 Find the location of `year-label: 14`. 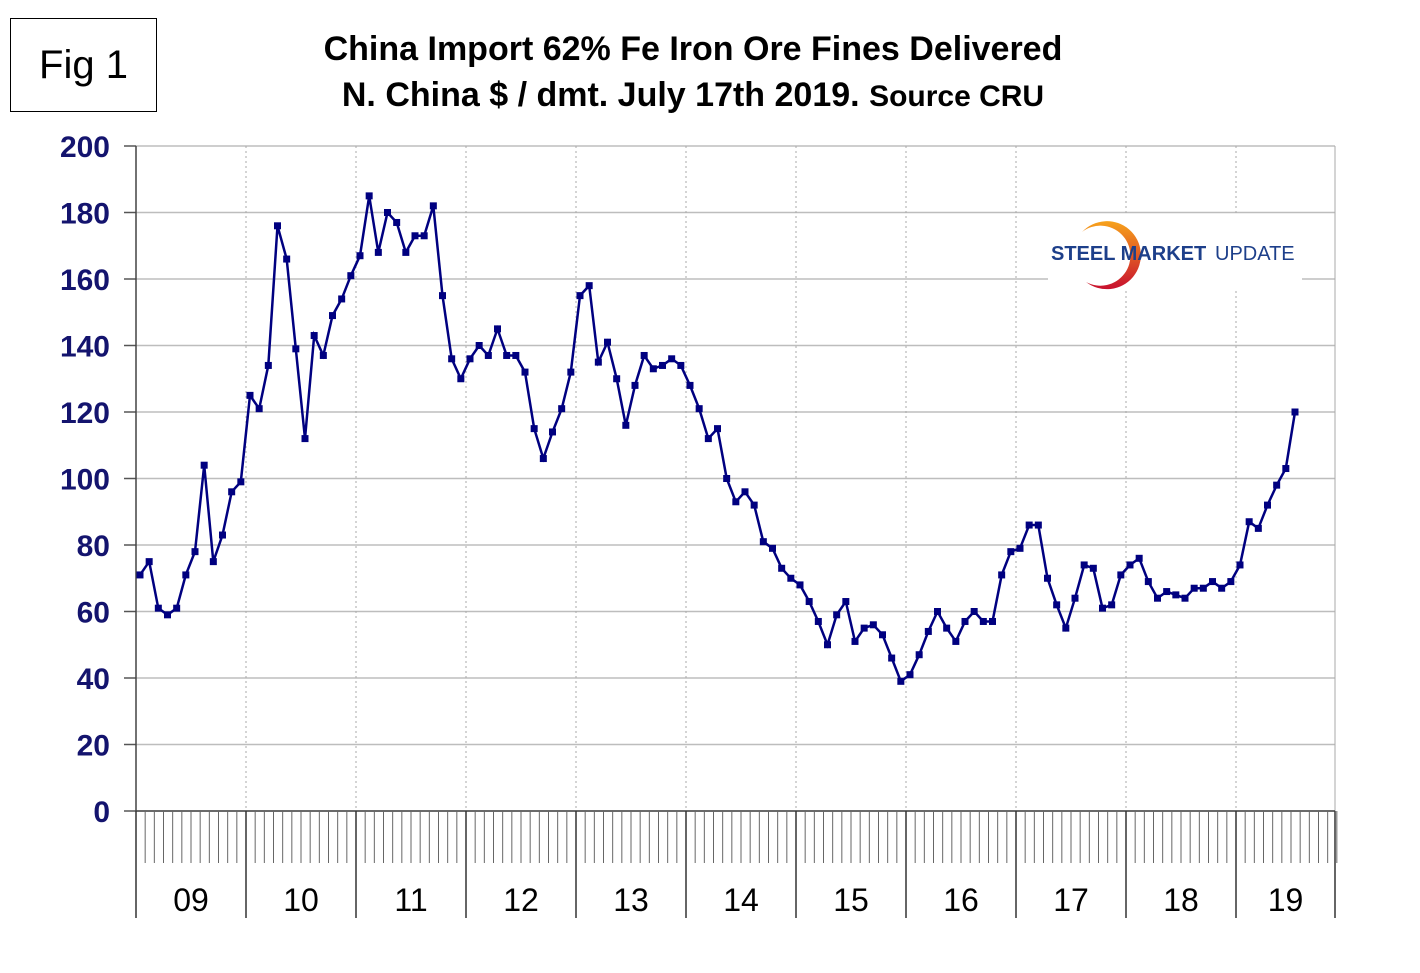

year-label: 14 is located at coordinates (741, 900).